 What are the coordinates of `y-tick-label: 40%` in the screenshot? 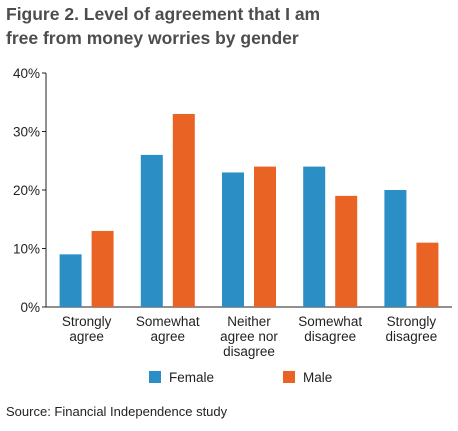 It's located at (26, 73).